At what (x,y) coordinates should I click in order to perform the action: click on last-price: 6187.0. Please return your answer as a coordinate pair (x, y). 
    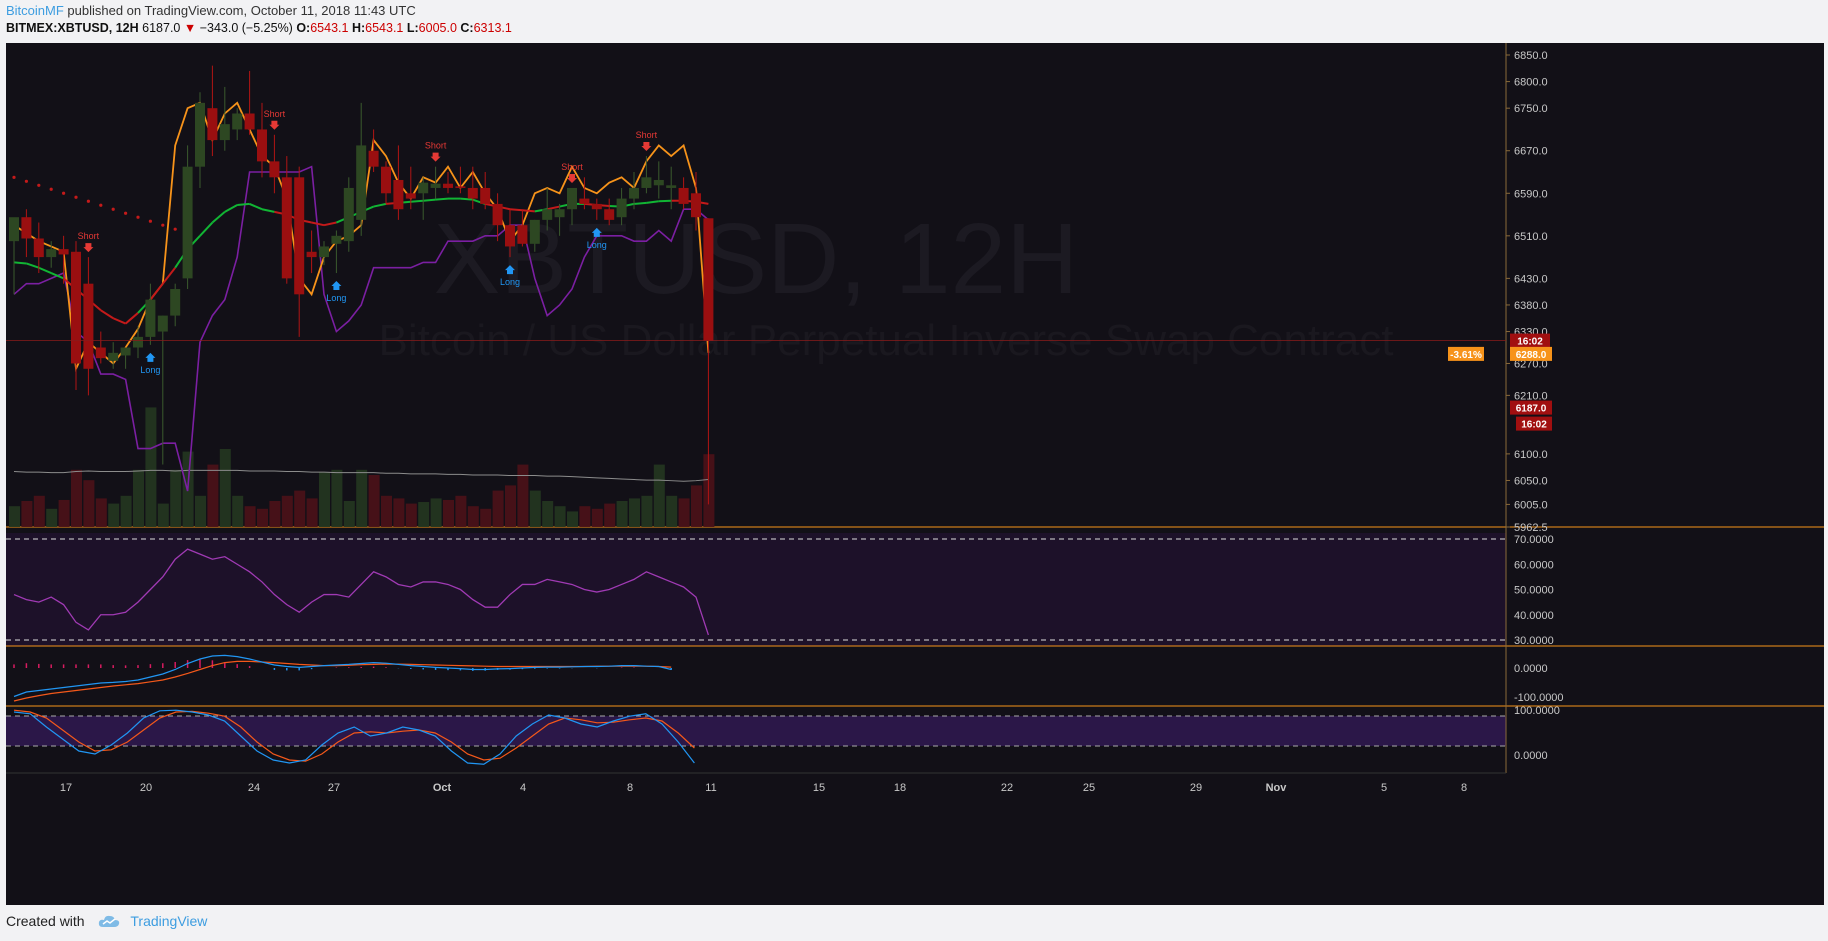
    Looking at the image, I should click on (161, 28).